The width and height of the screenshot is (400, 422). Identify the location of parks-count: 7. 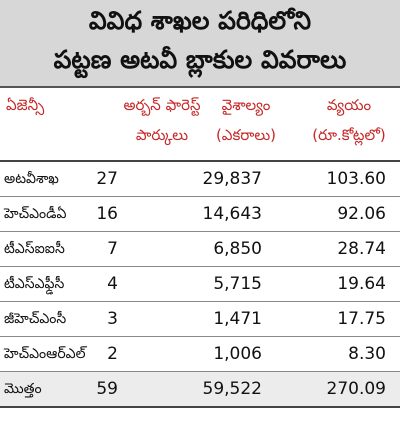
(112, 249).